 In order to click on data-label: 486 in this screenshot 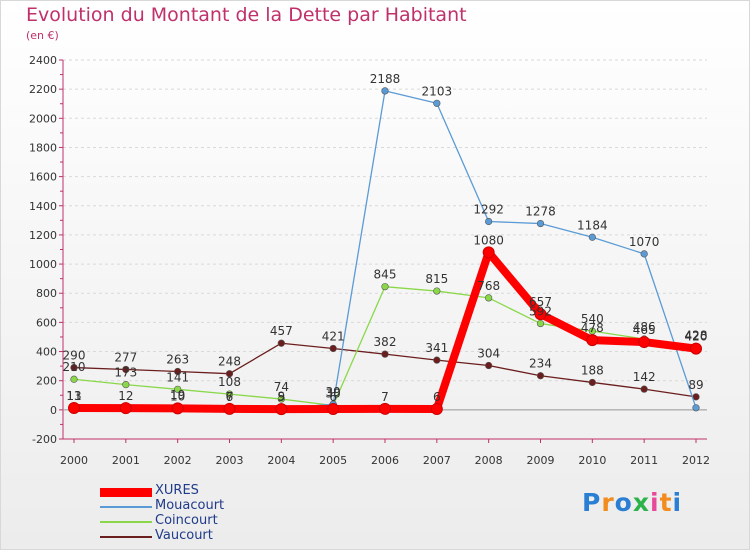, I will do `click(644, 327)`.